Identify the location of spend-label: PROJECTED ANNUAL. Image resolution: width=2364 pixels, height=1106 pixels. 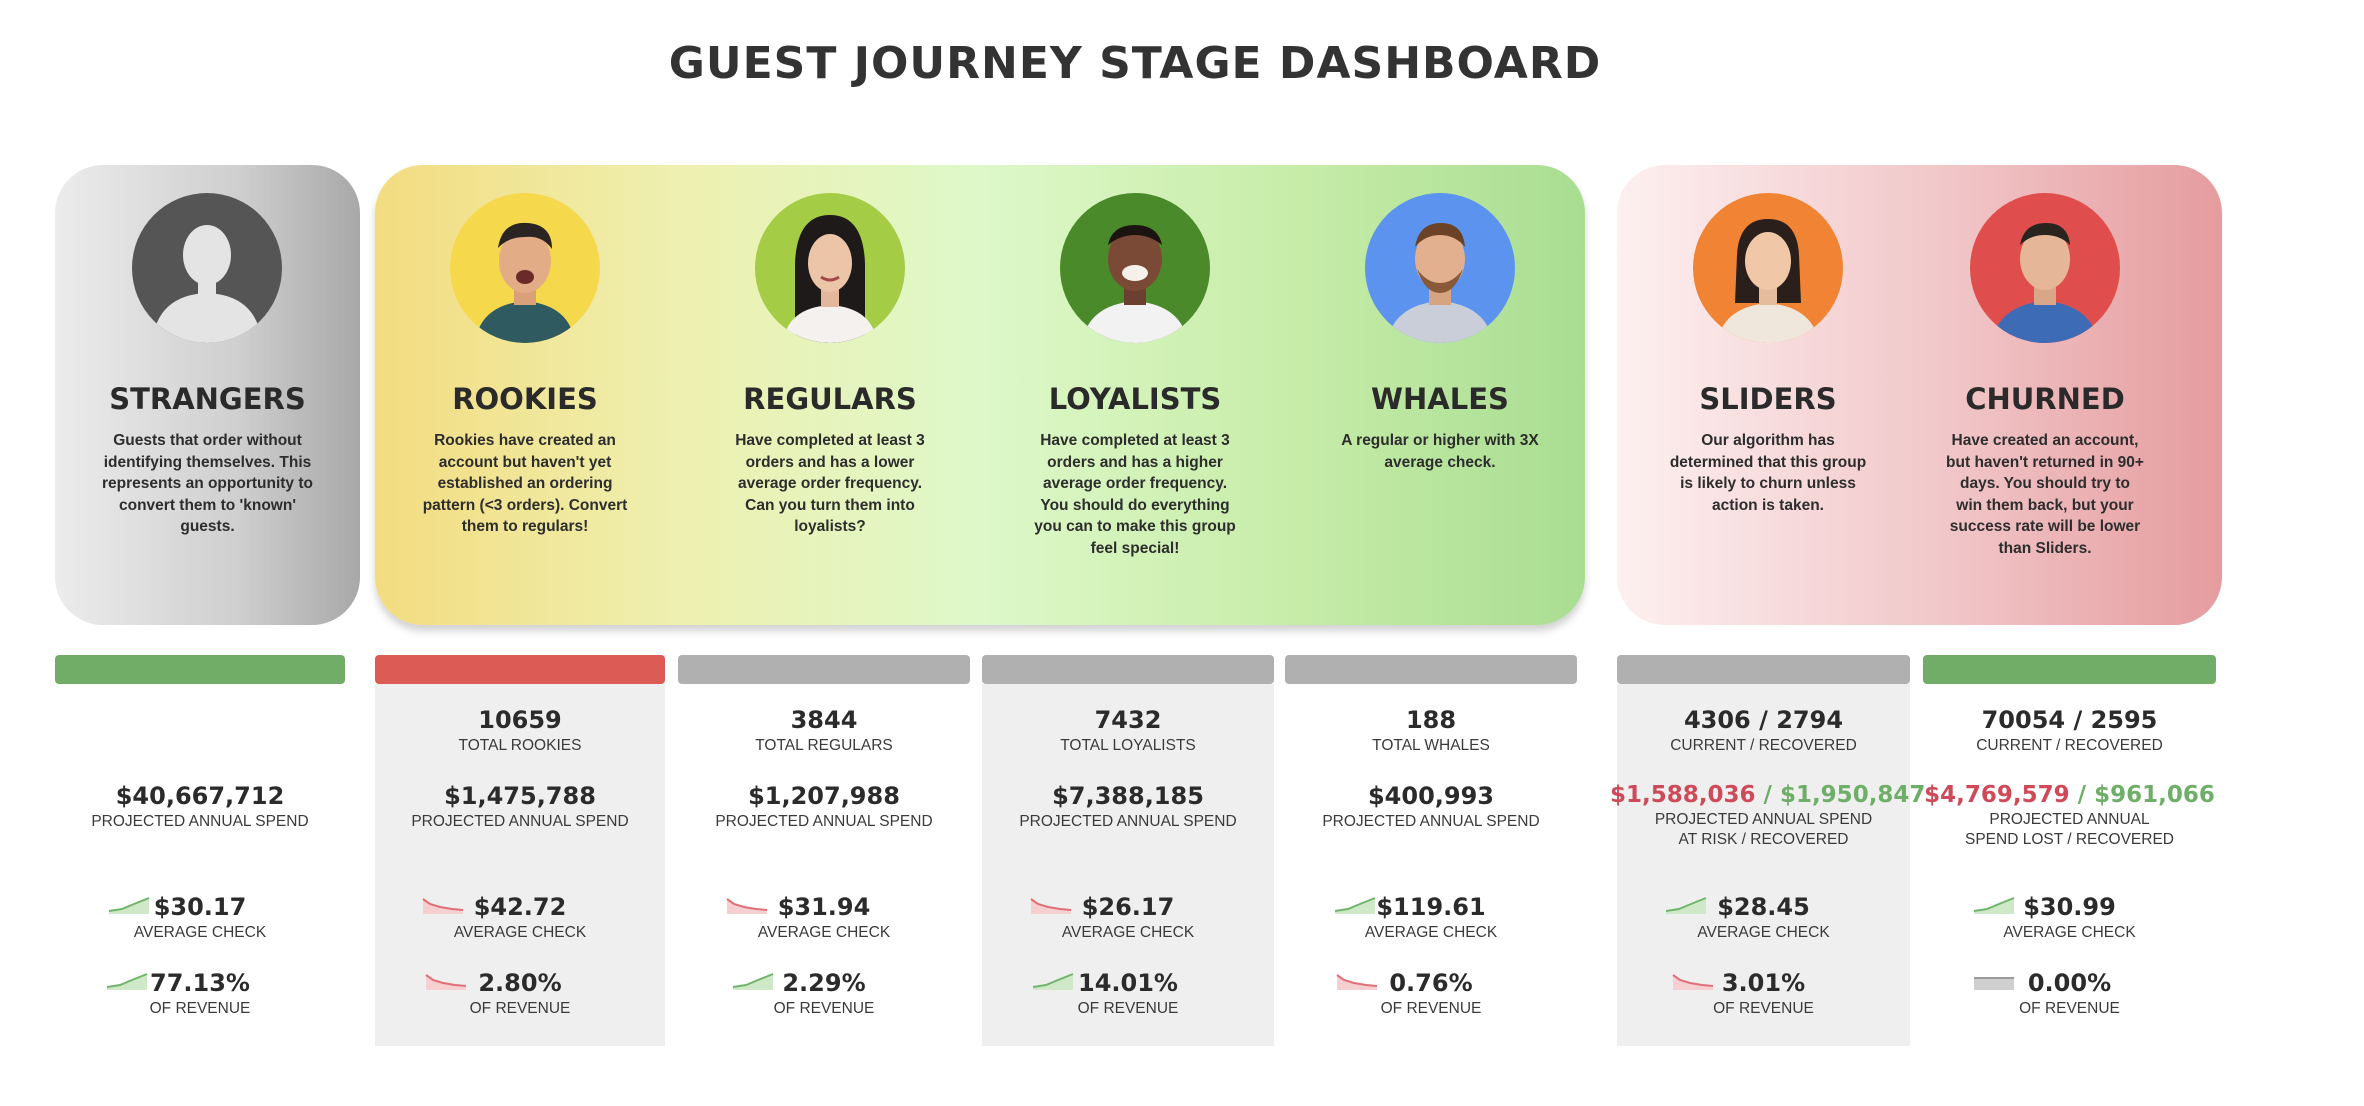
(2069, 819).